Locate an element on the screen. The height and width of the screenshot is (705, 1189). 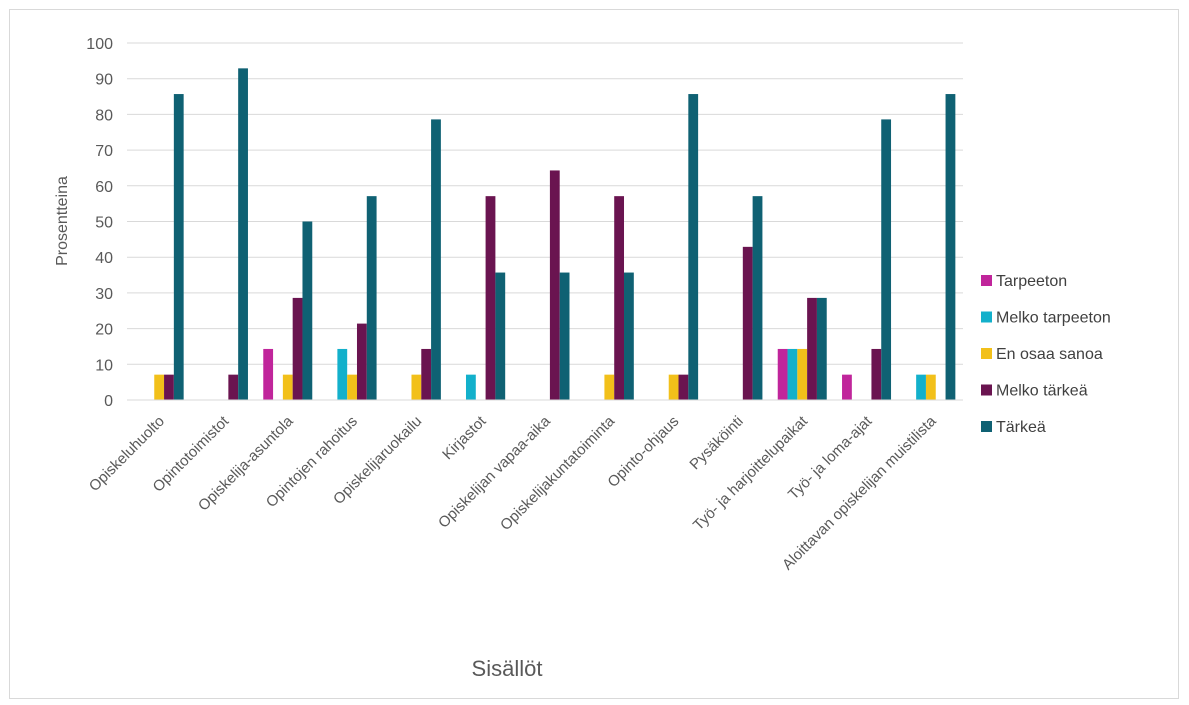
y-tick-label: 10 is located at coordinates (104, 365).